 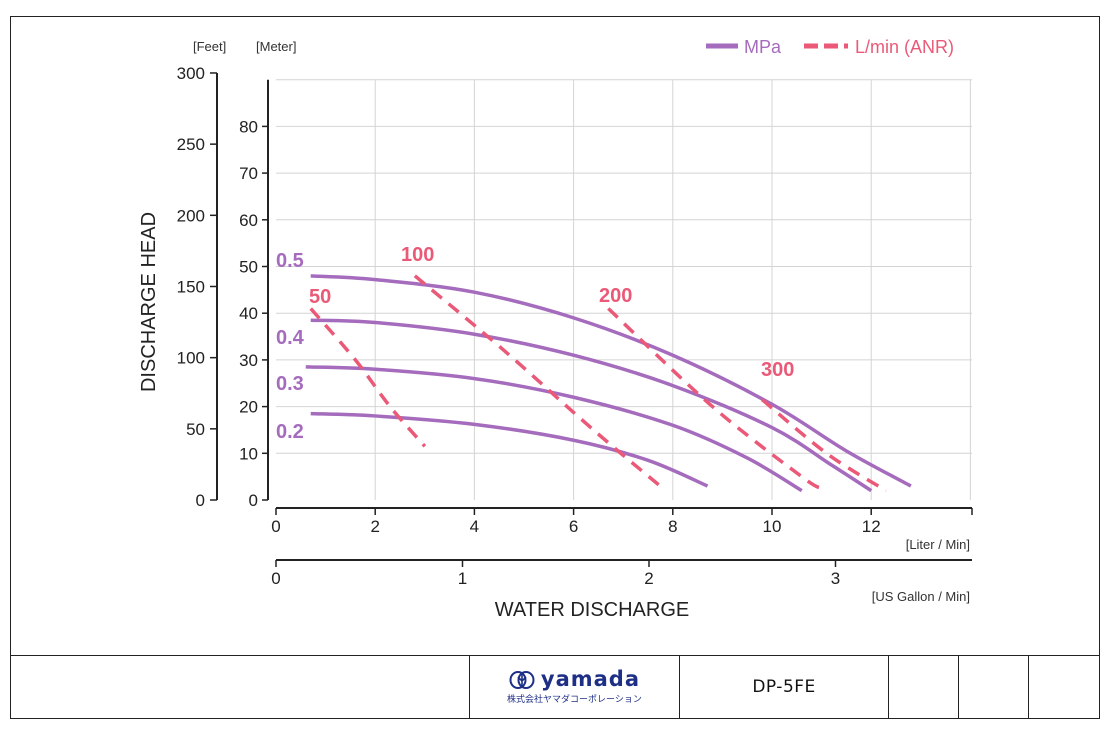 I want to click on meter-tick-label: 30, so click(x=248, y=360).